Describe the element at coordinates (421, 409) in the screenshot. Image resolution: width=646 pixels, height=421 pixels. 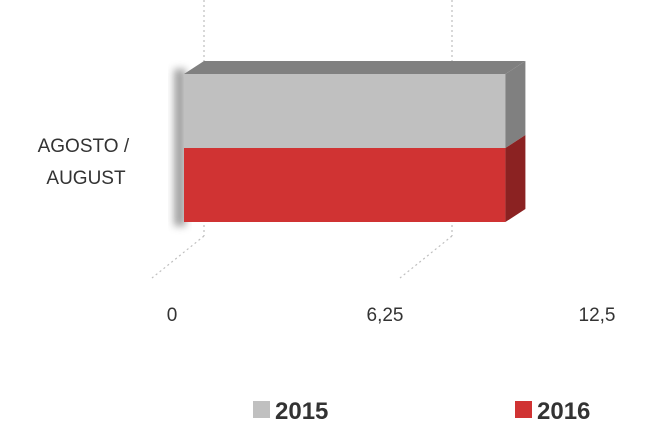
I see `legend: 2015 2016` at that location.